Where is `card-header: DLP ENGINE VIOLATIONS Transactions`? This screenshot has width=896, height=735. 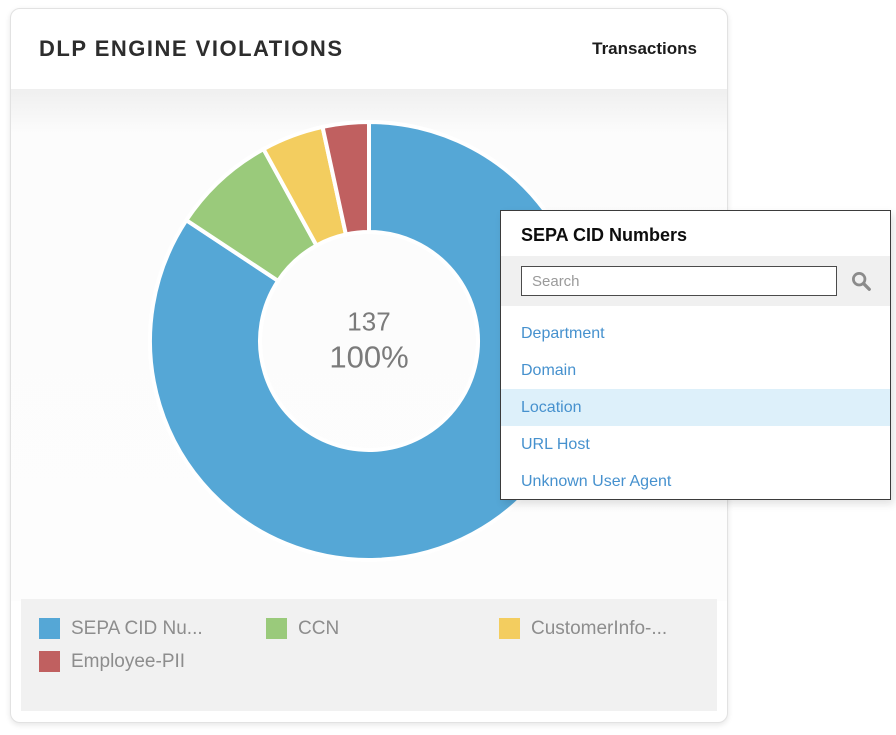
card-header: DLP ENGINE VIOLATIONS Transactions is located at coordinates (369, 49).